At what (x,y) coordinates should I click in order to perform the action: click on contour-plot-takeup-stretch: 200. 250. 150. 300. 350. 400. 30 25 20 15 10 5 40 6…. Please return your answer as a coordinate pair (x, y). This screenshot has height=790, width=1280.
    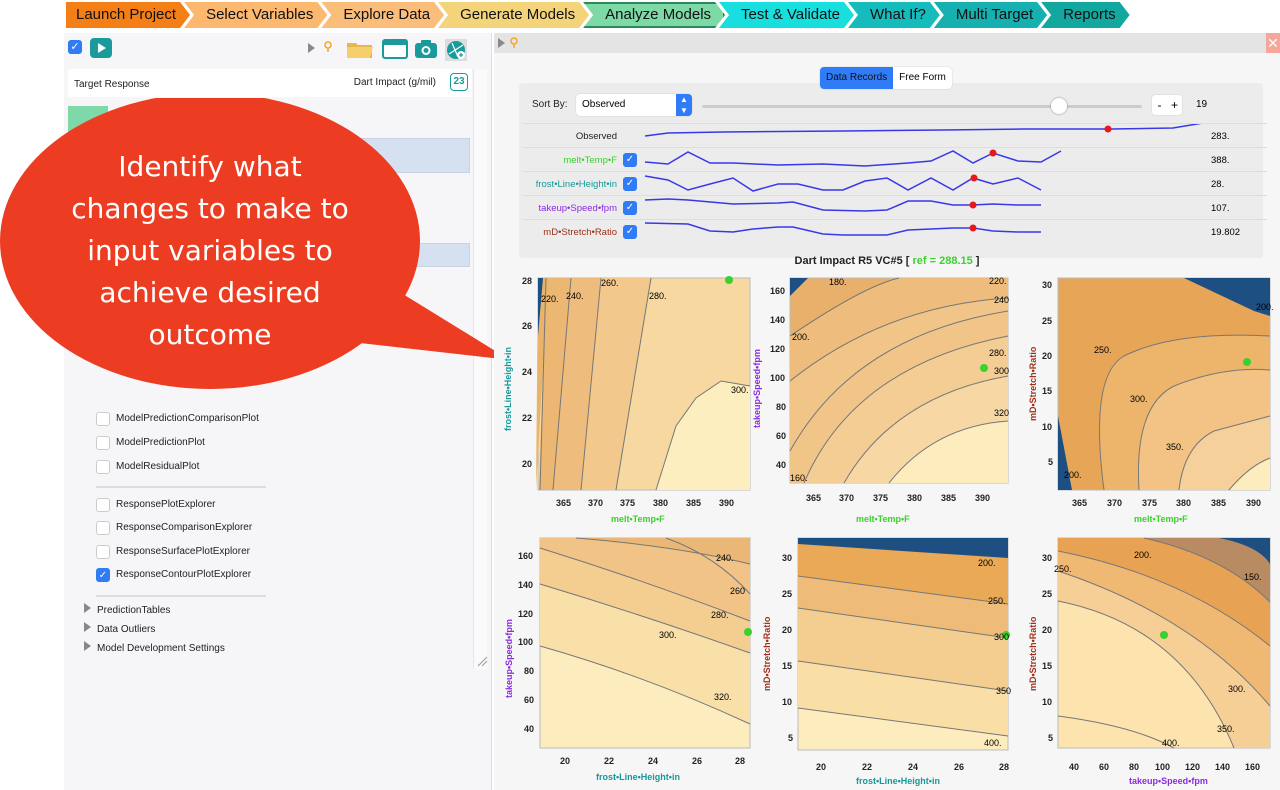
    Looking at the image, I should click on (1154, 662).